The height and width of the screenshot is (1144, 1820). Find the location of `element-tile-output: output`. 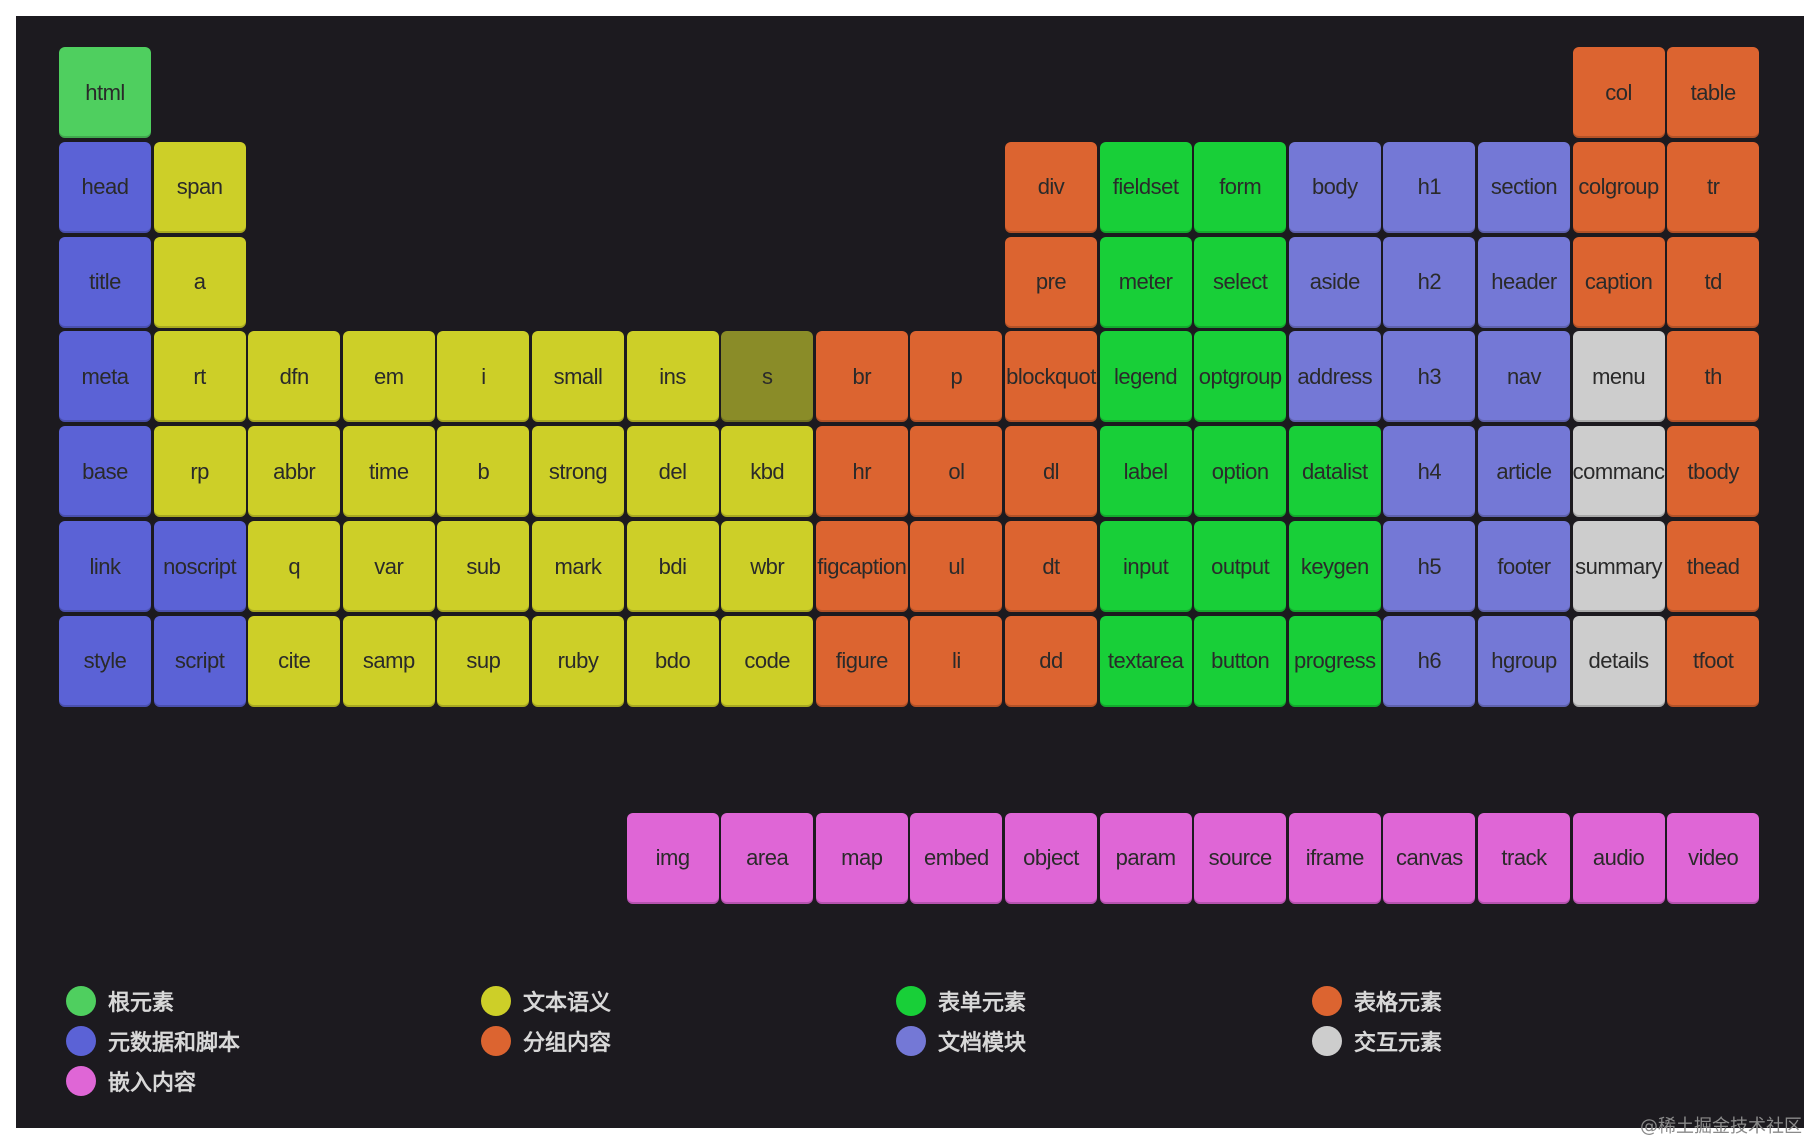

element-tile-output: output is located at coordinates (1240, 566).